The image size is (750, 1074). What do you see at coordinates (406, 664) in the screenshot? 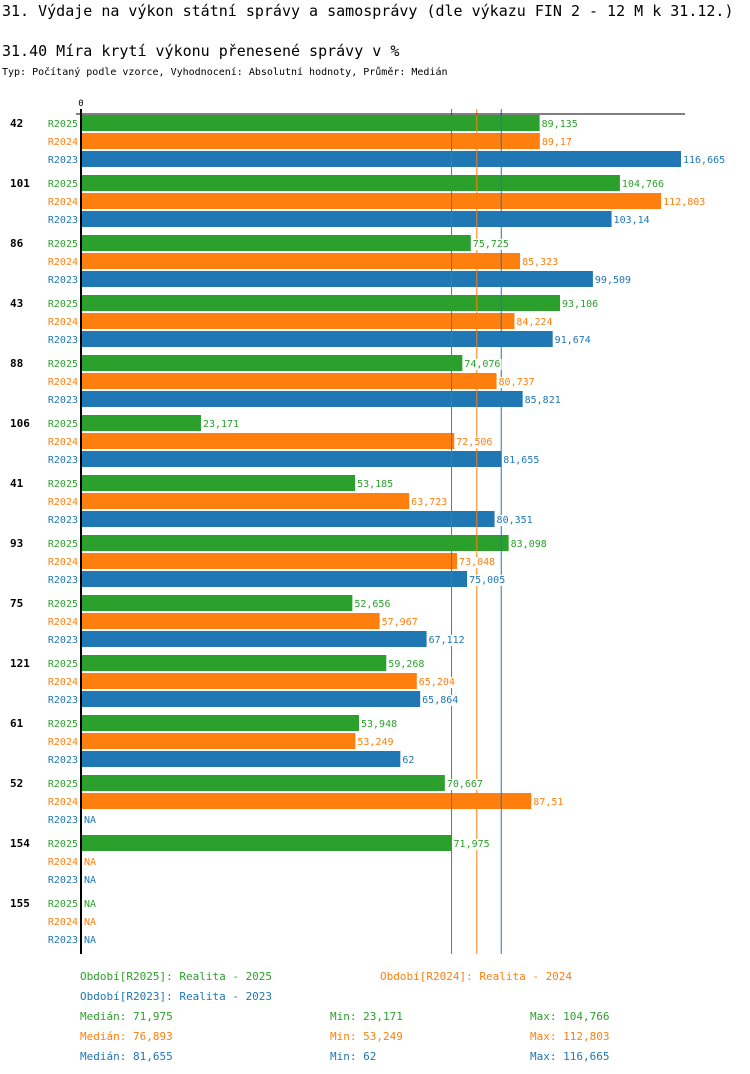
I see `value-label: 59,268` at bounding box center [406, 664].